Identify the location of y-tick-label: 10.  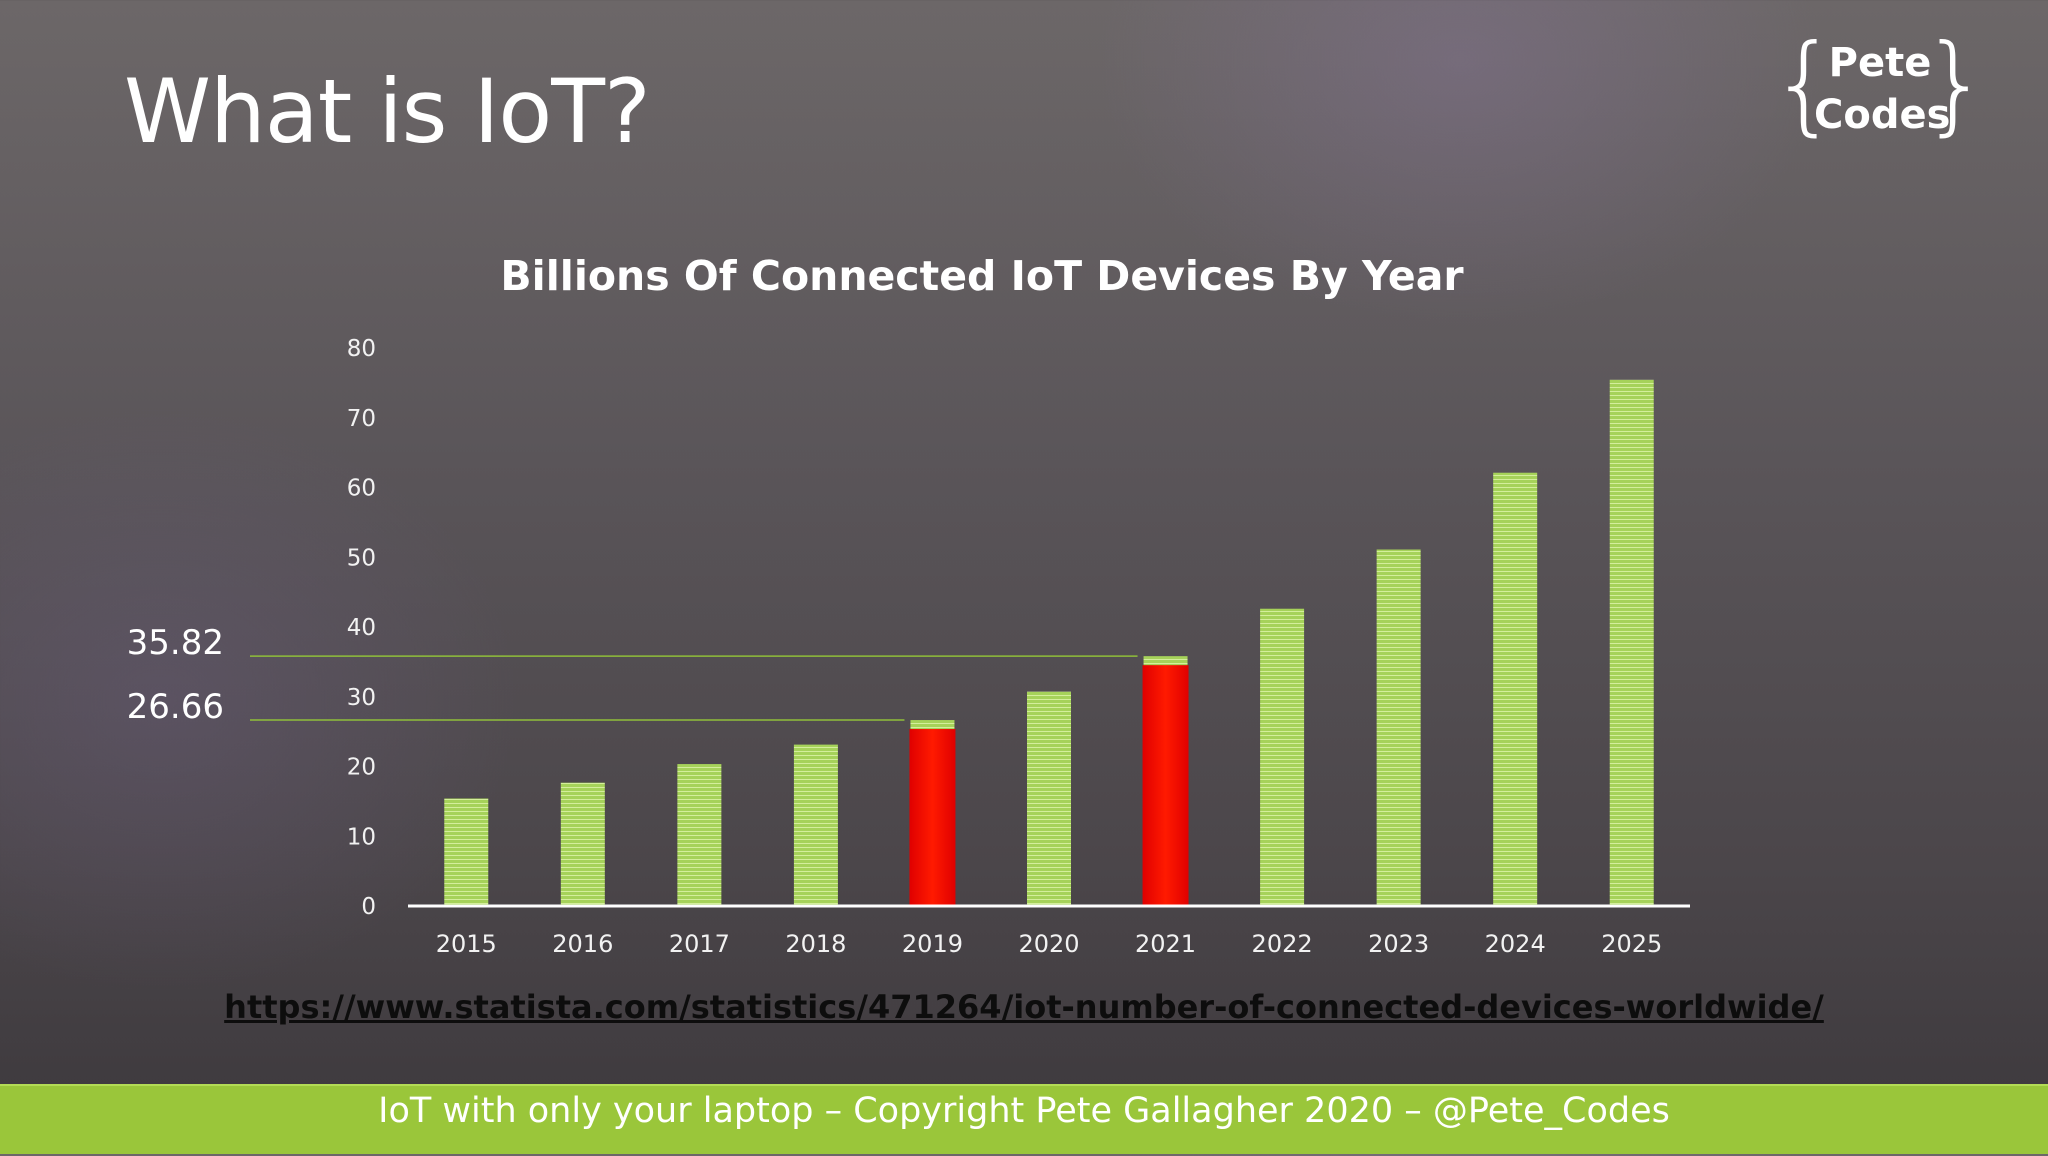
(361, 837).